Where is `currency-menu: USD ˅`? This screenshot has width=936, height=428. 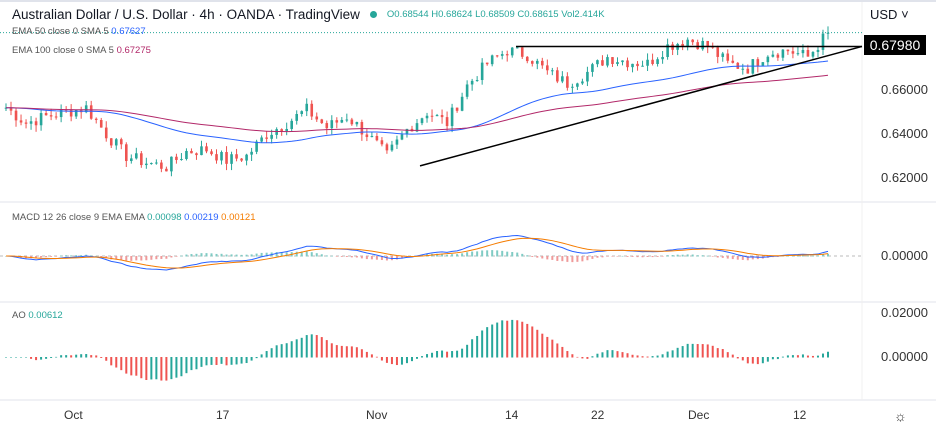 currency-menu: USD ˅ is located at coordinates (889, 14).